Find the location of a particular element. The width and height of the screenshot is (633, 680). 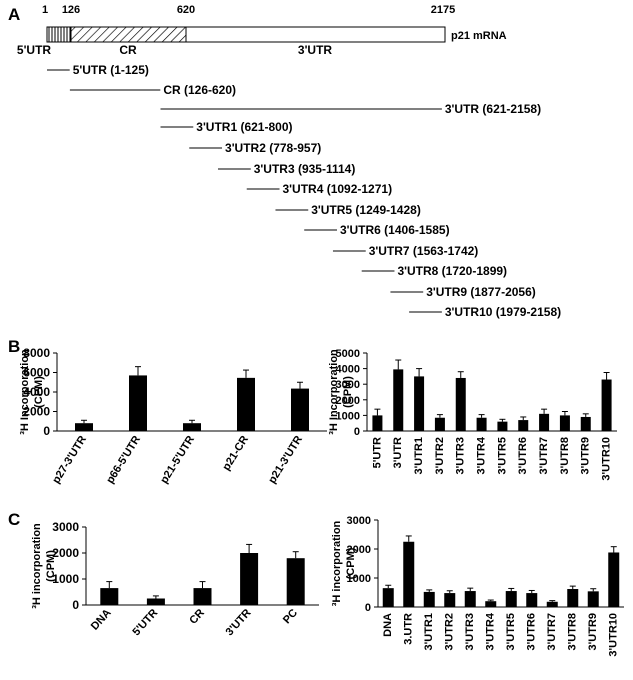

category-label: p21-CR is located at coordinates (235, 453).